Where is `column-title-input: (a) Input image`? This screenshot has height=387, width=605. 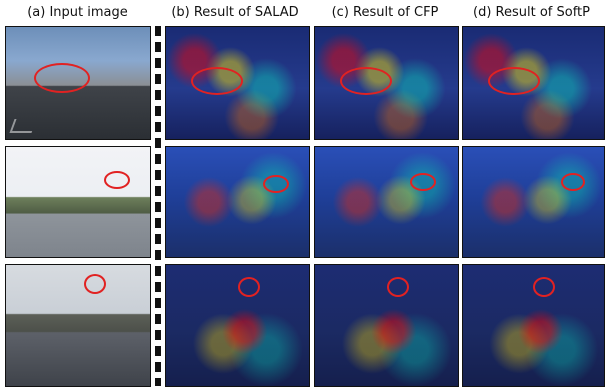
column-title-input: (a) Input image is located at coordinates (77, 12).